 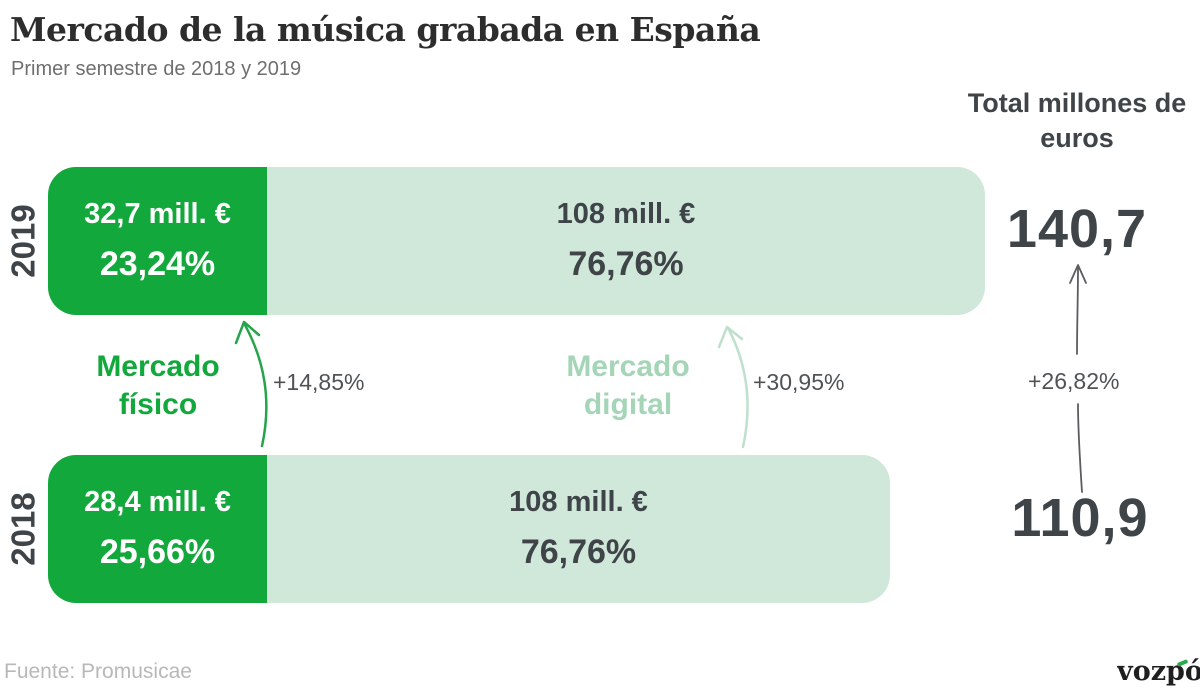 I want to click on legend-mercado-fisico: Mercado físico, so click(x=158, y=385).